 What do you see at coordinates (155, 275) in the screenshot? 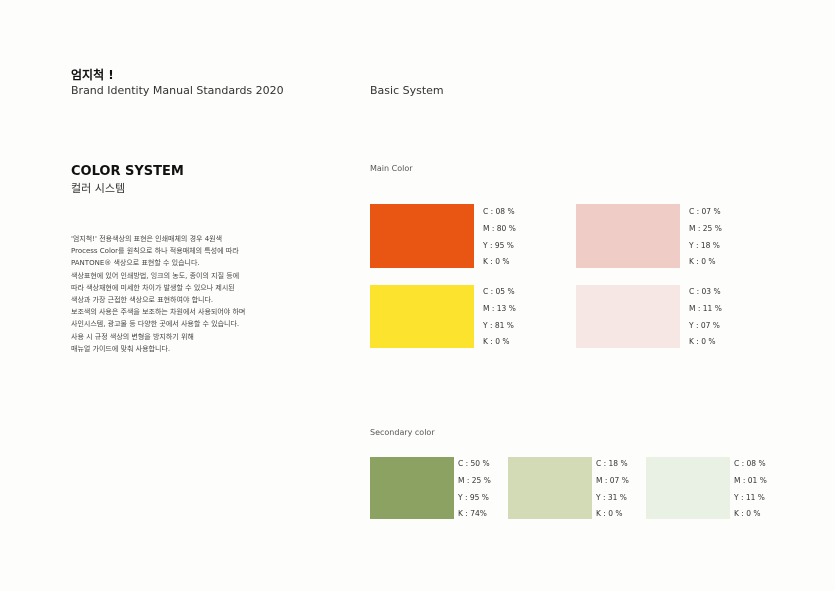
I see `description-line: 색상표현에 있어 인쇄방법, 잉크의 농도, 종이의 지질 등에` at bounding box center [155, 275].